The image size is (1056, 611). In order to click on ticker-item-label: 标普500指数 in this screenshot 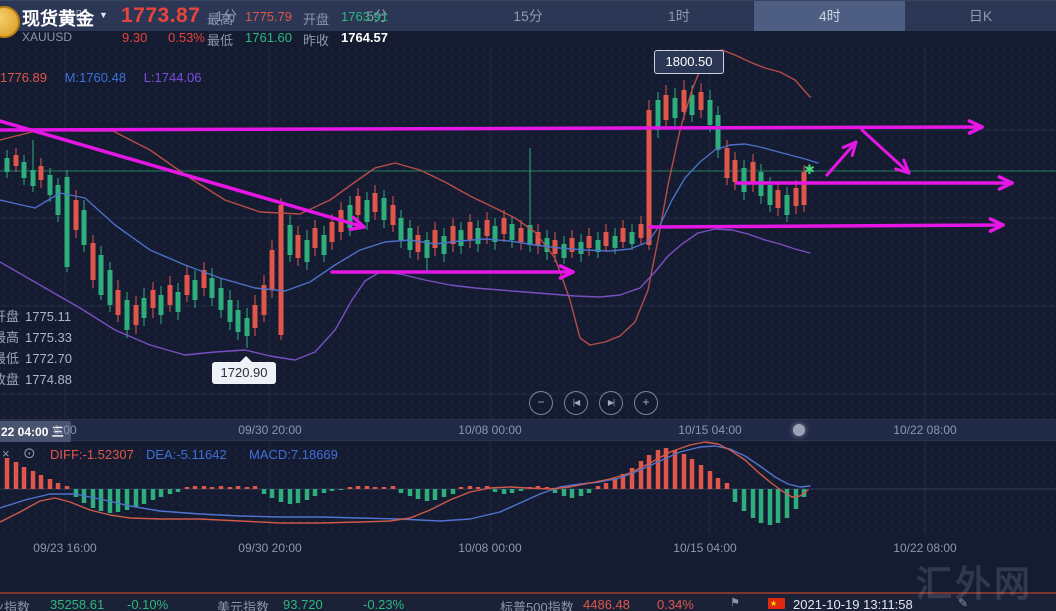, I will do `click(537, 605)`.